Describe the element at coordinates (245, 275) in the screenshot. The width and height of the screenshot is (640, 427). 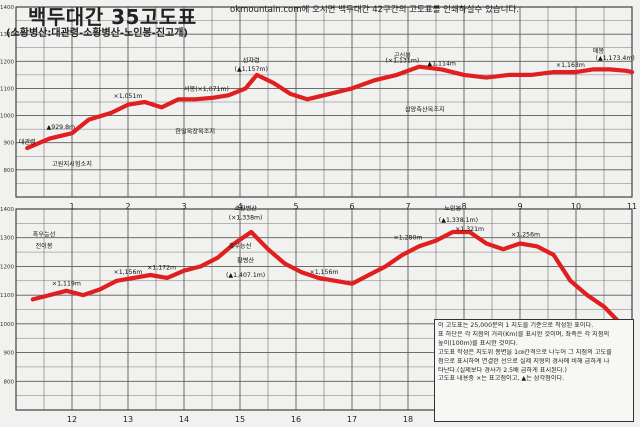
I see `peak-annotation: (▲1,407.1m)` at that location.